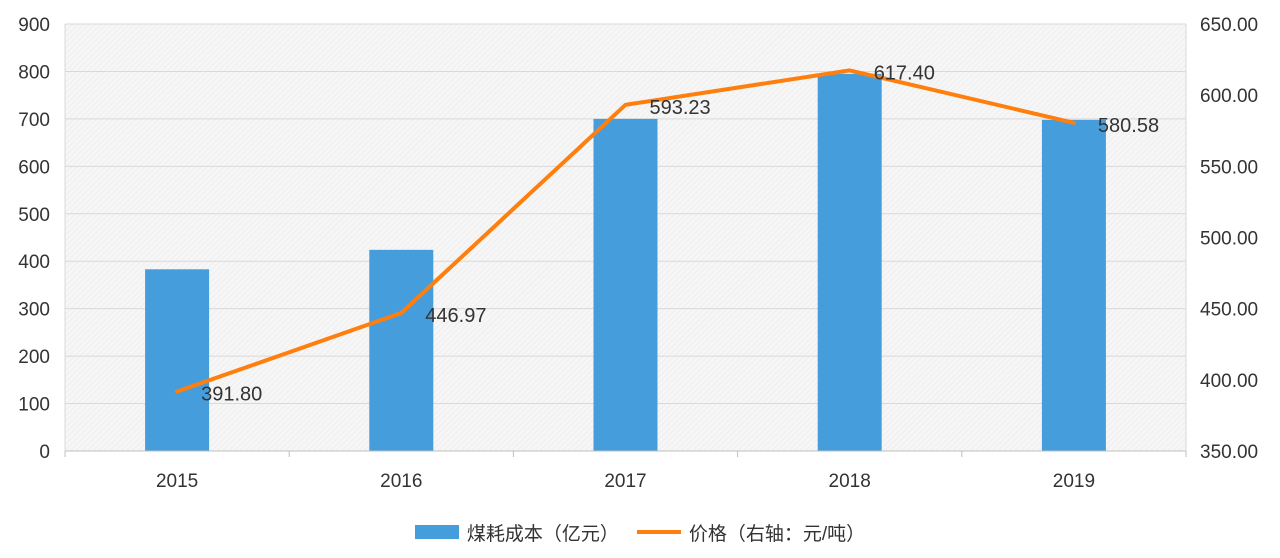  What do you see at coordinates (1229, 452) in the screenshot?
I see `y-right-tick-label: 350.00` at bounding box center [1229, 452].